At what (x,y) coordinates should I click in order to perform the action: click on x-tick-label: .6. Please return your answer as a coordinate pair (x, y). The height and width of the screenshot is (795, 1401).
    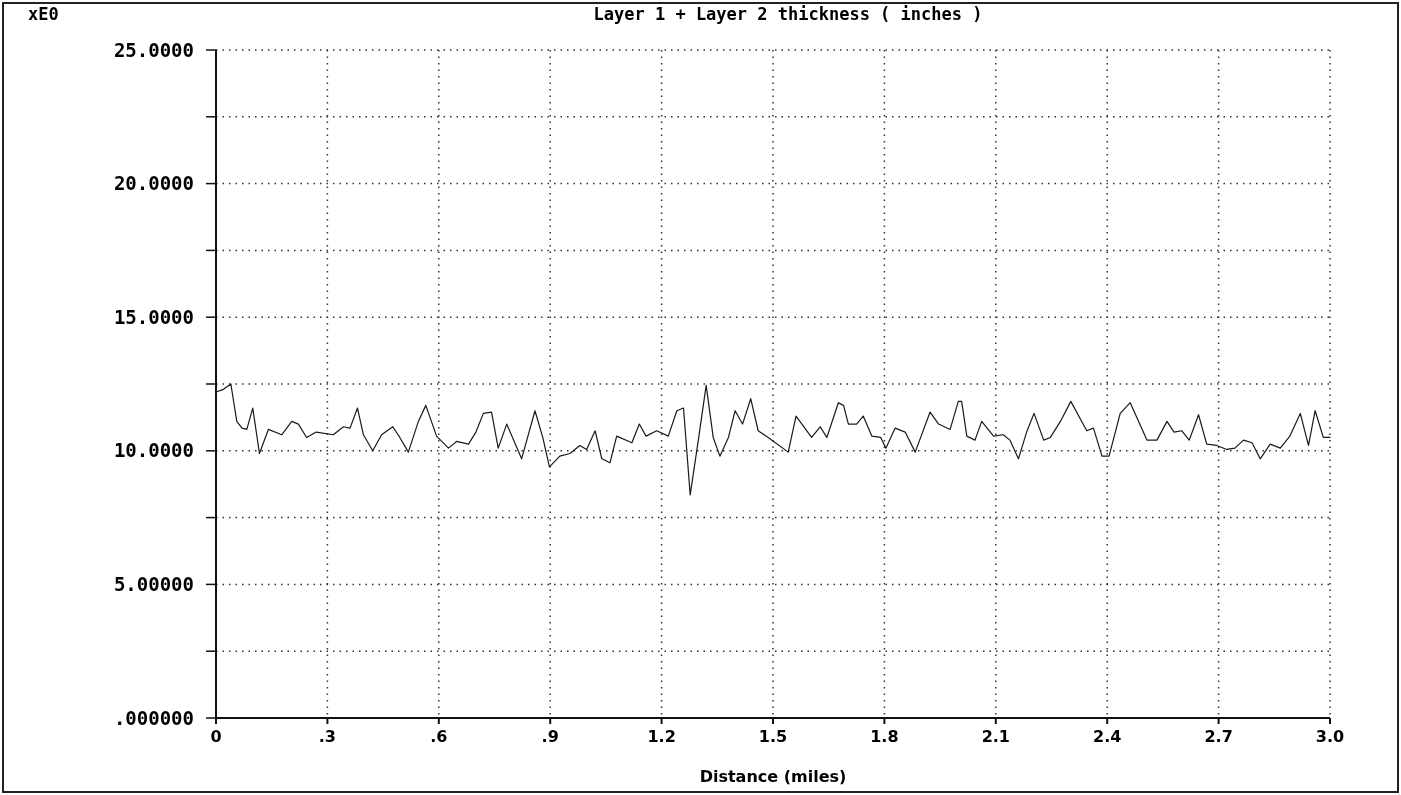
    Looking at the image, I should click on (439, 736).